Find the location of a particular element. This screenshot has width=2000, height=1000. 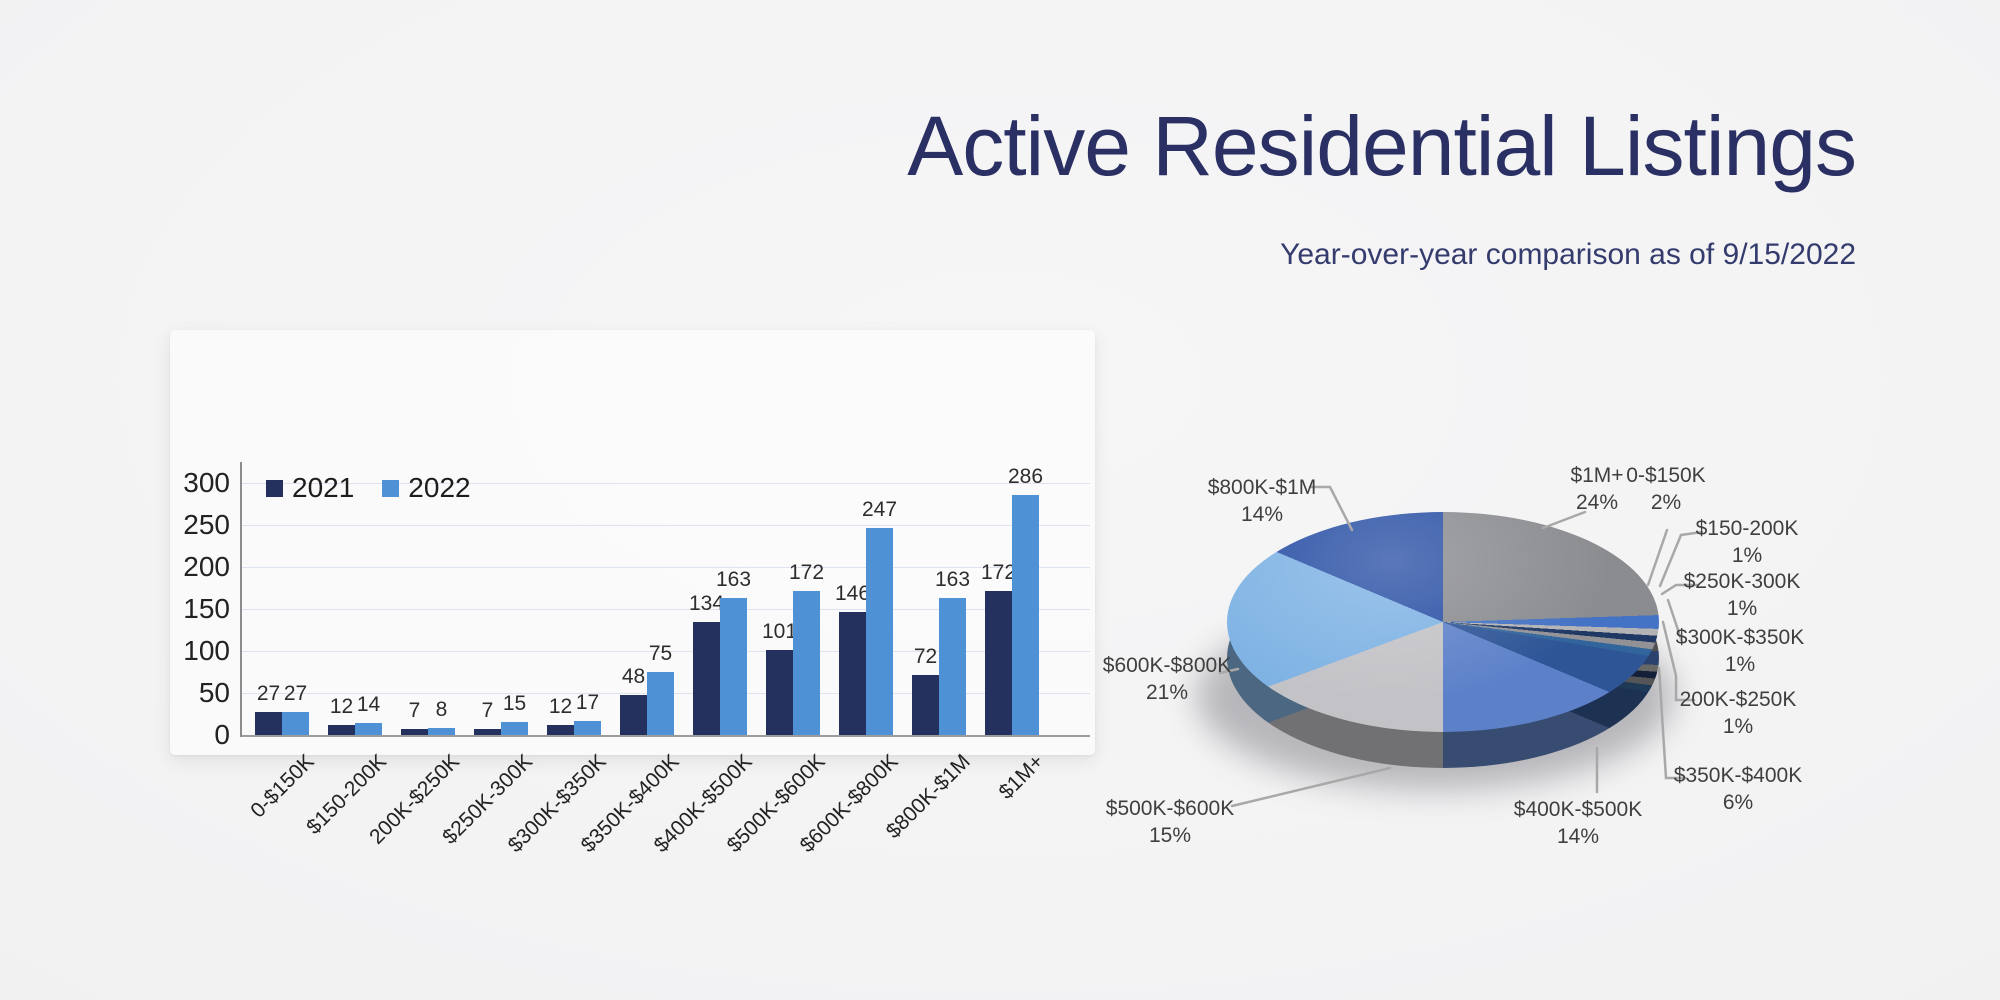

pie-label-name: $300K-$350K is located at coordinates (1740, 637).